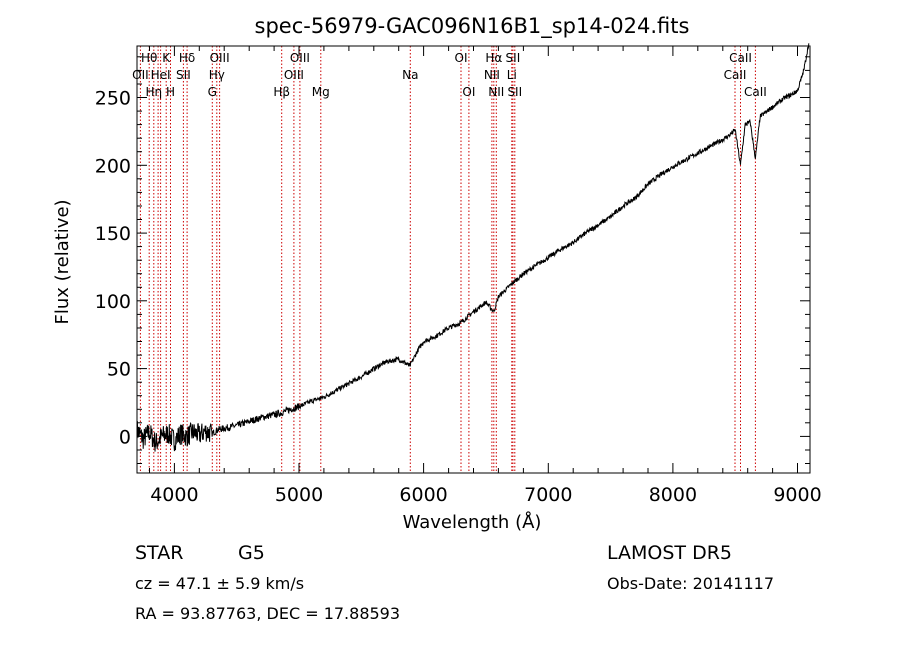 The width and height of the screenshot is (900, 649). Describe the element at coordinates (217, 75) in the screenshot. I see `line-marker-label: Hγ` at that location.